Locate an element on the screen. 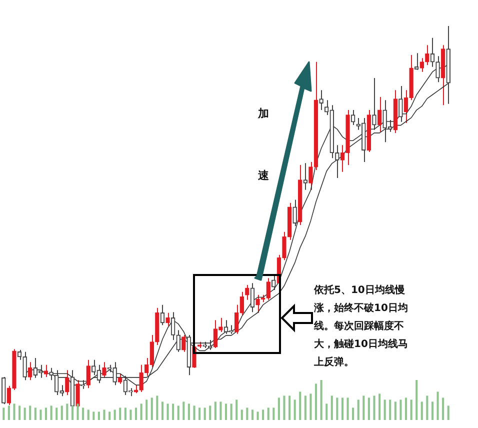  annotation: 速 is located at coordinates (263, 175).